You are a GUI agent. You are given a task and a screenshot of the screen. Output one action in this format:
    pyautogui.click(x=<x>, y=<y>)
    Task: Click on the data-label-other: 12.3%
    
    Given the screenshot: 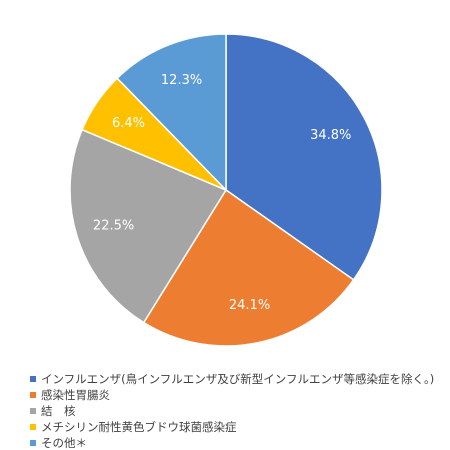 What is the action you would take?
    pyautogui.click(x=181, y=80)
    